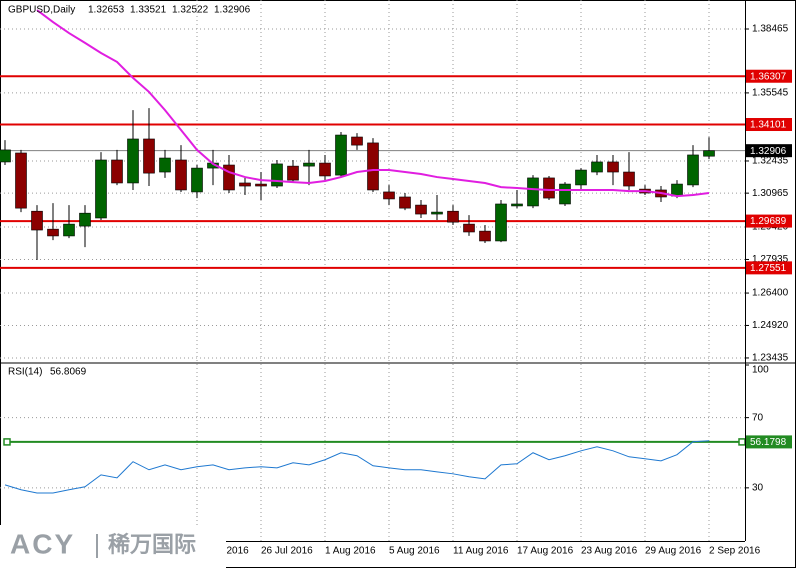  I want to click on x-tick-label: 29 Aug 2016, so click(673, 551).